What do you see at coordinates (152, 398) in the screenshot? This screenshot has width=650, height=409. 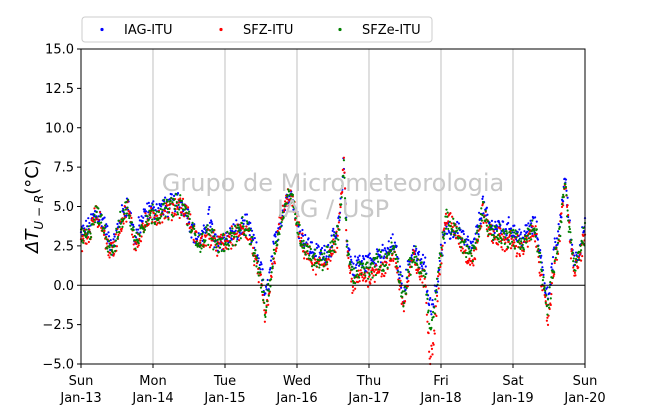 I see `x-tick-label-date: Jan-14` at bounding box center [152, 398].